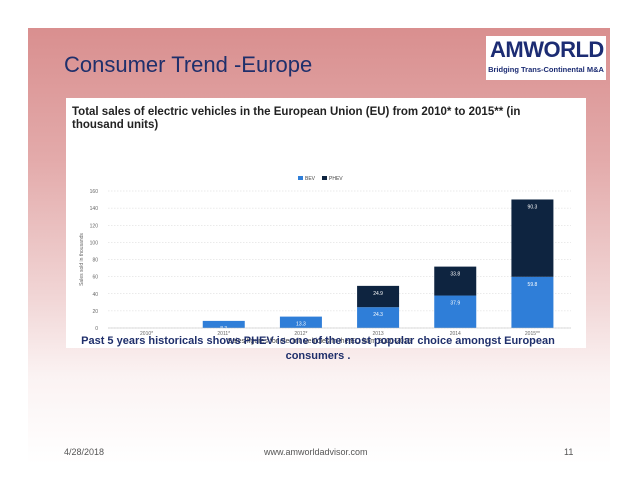  I want to click on y-tick-label: 0, so click(96, 329).